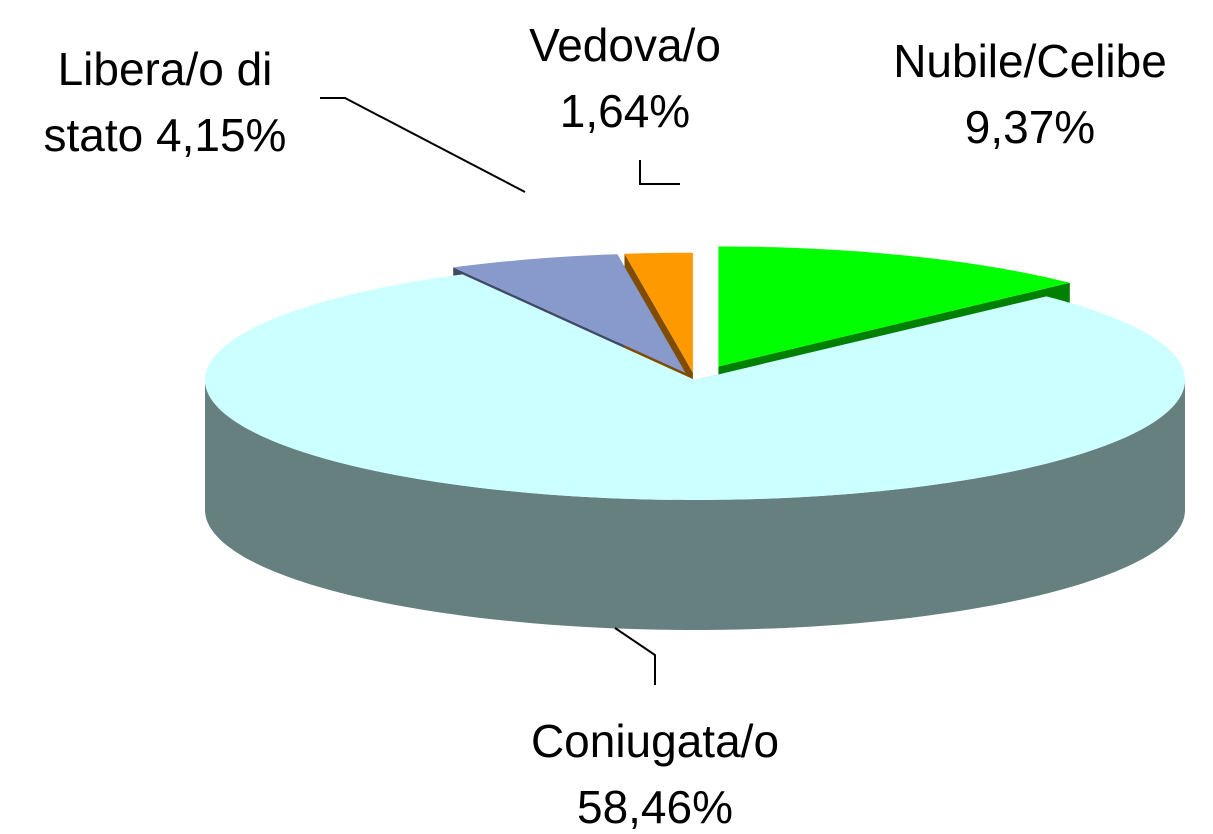  Describe the element at coordinates (625, 78) in the screenshot. I see `slice-label: Vedova/o 1,64%` at that location.